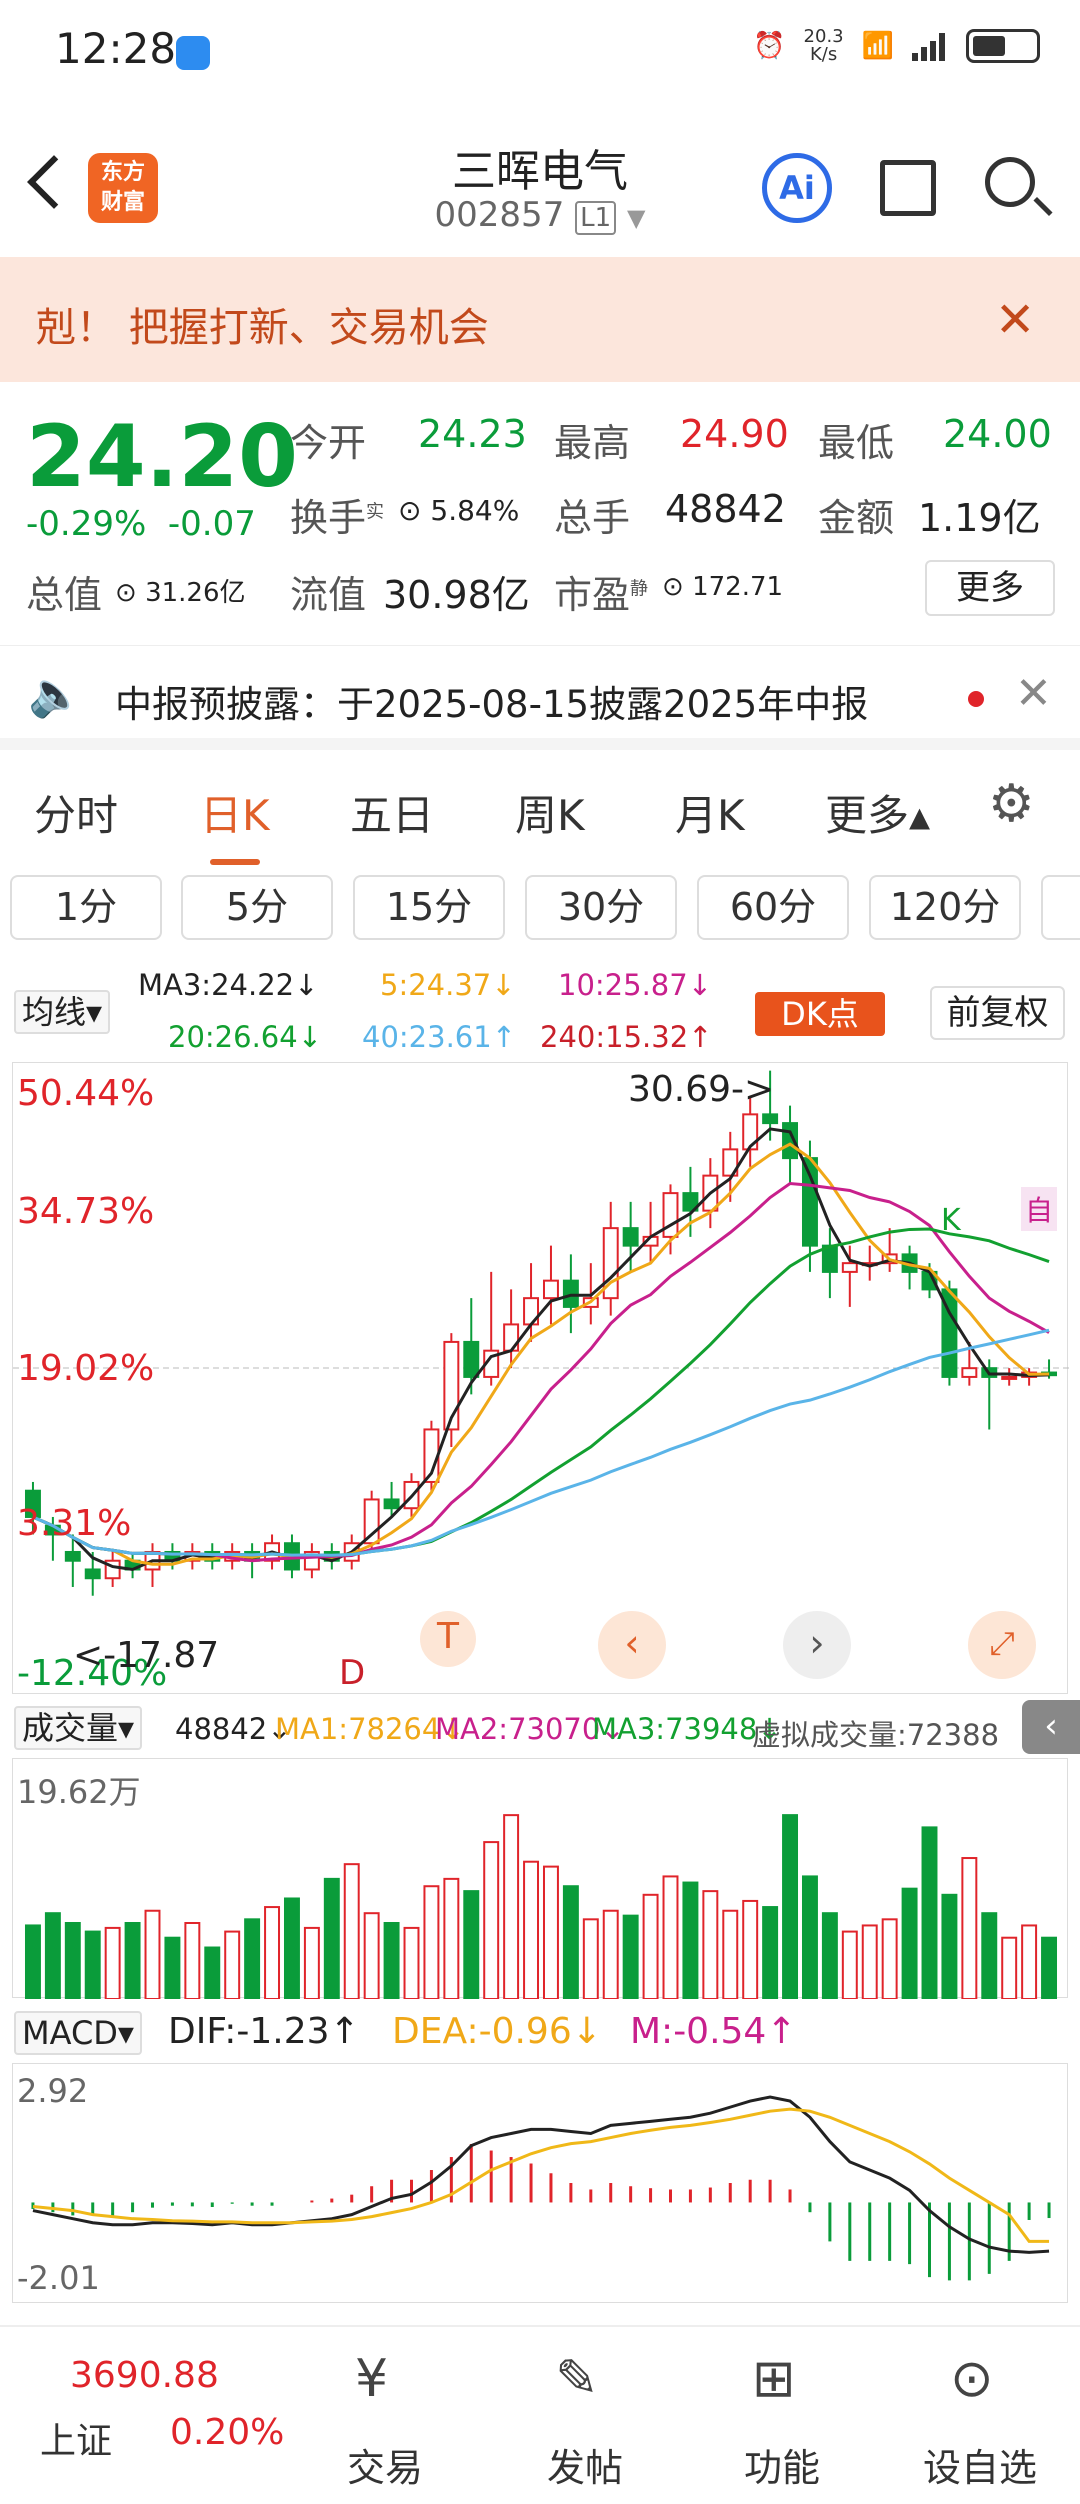  I want to click on period-1min: 1分, so click(86, 907).